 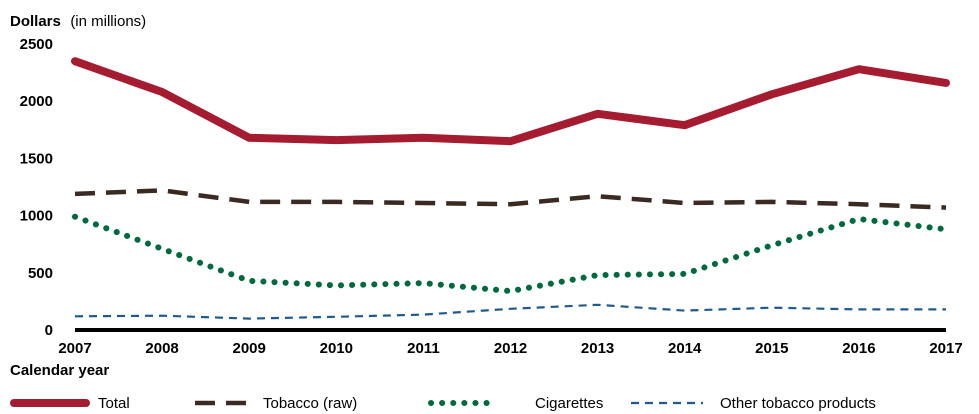 What do you see at coordinates (74, 348) in the screenshot?
I see `x-tick-label: 2007` at bounding box center [74, 348].